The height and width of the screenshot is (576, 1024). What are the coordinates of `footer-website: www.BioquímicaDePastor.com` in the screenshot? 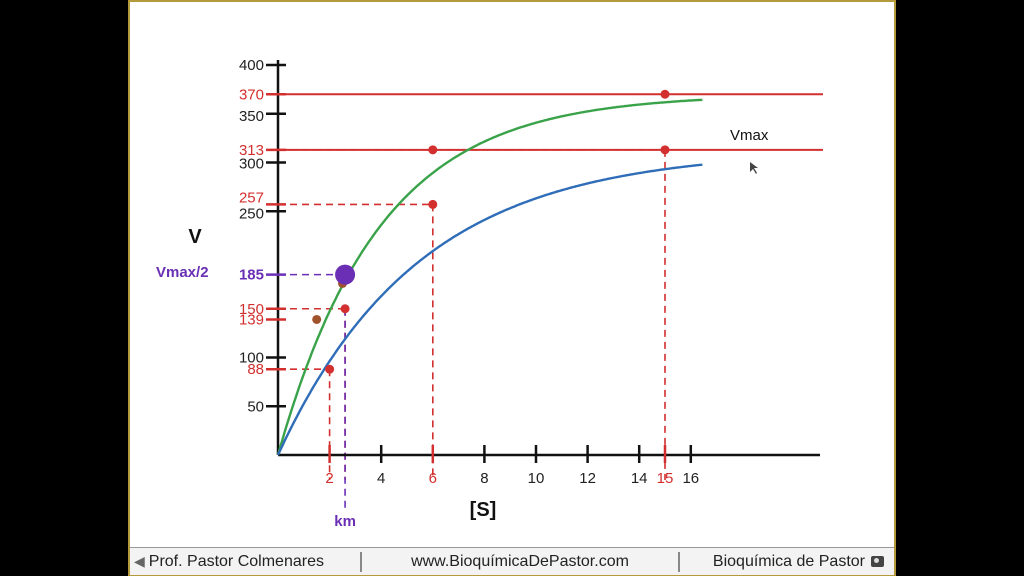 It's located at (520, 561).